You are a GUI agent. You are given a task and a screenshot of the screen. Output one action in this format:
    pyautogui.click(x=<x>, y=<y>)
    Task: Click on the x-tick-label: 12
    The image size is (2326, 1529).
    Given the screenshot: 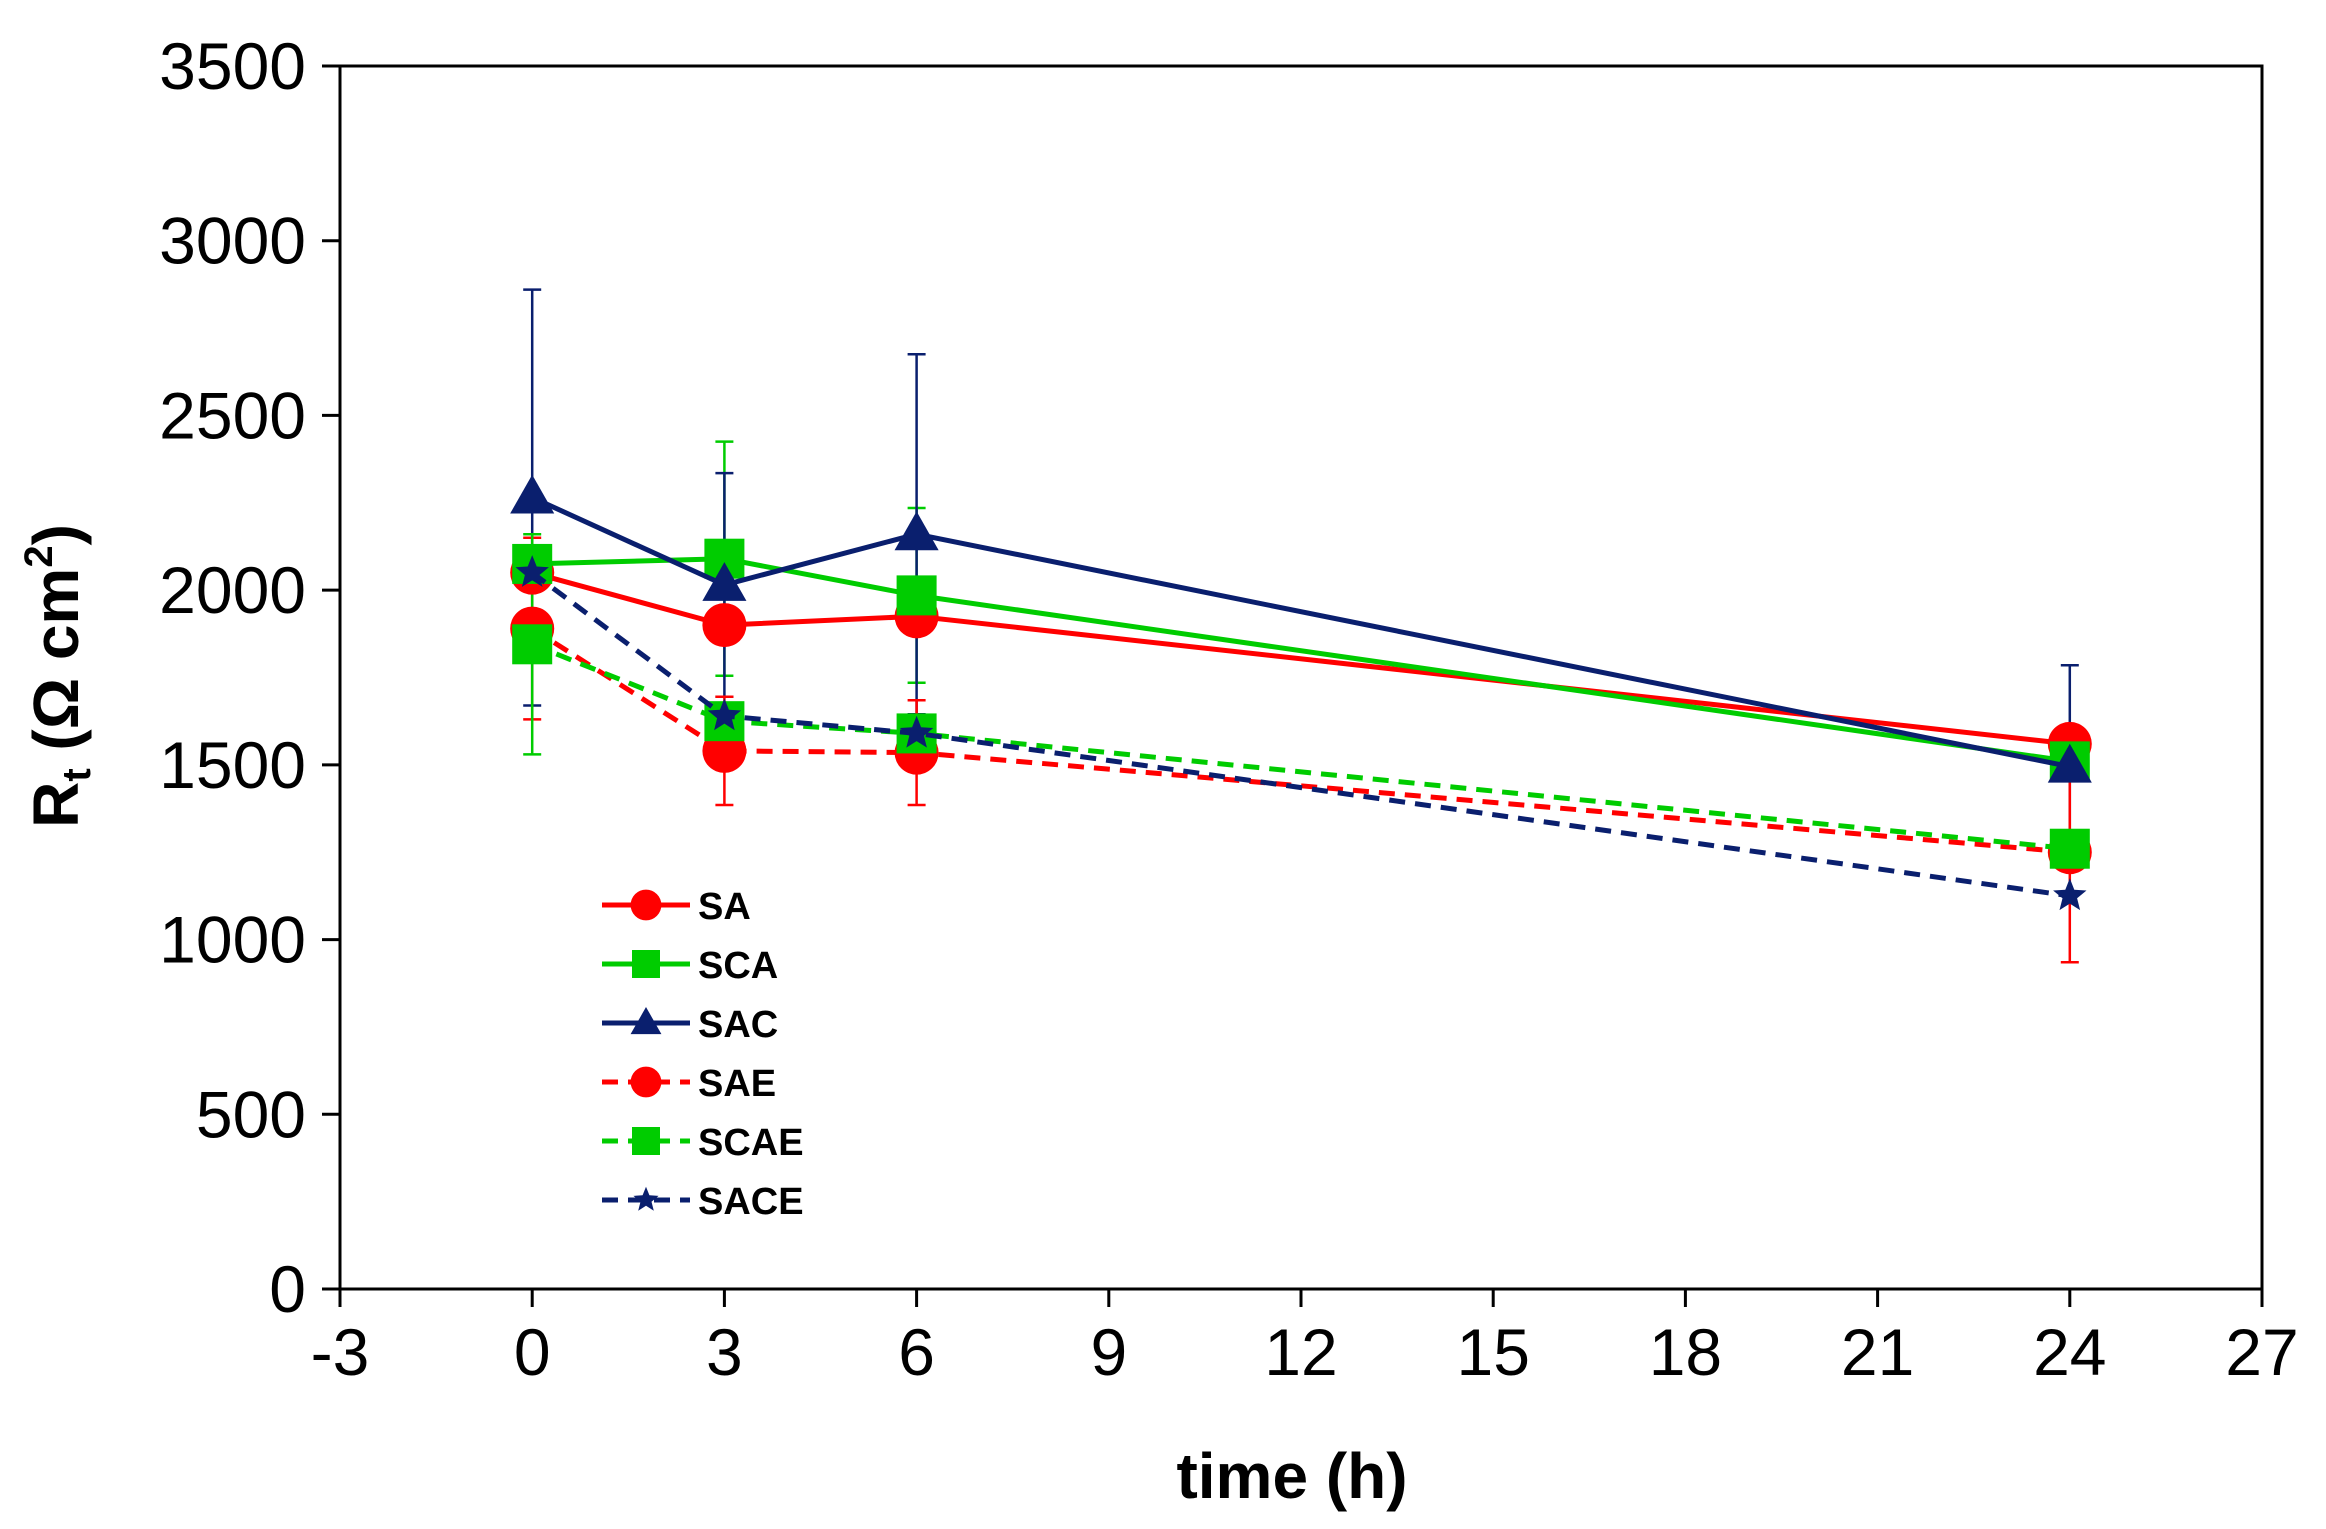 What is the action you would take?
    pyautogui.click(x=1300, y=1352)
    